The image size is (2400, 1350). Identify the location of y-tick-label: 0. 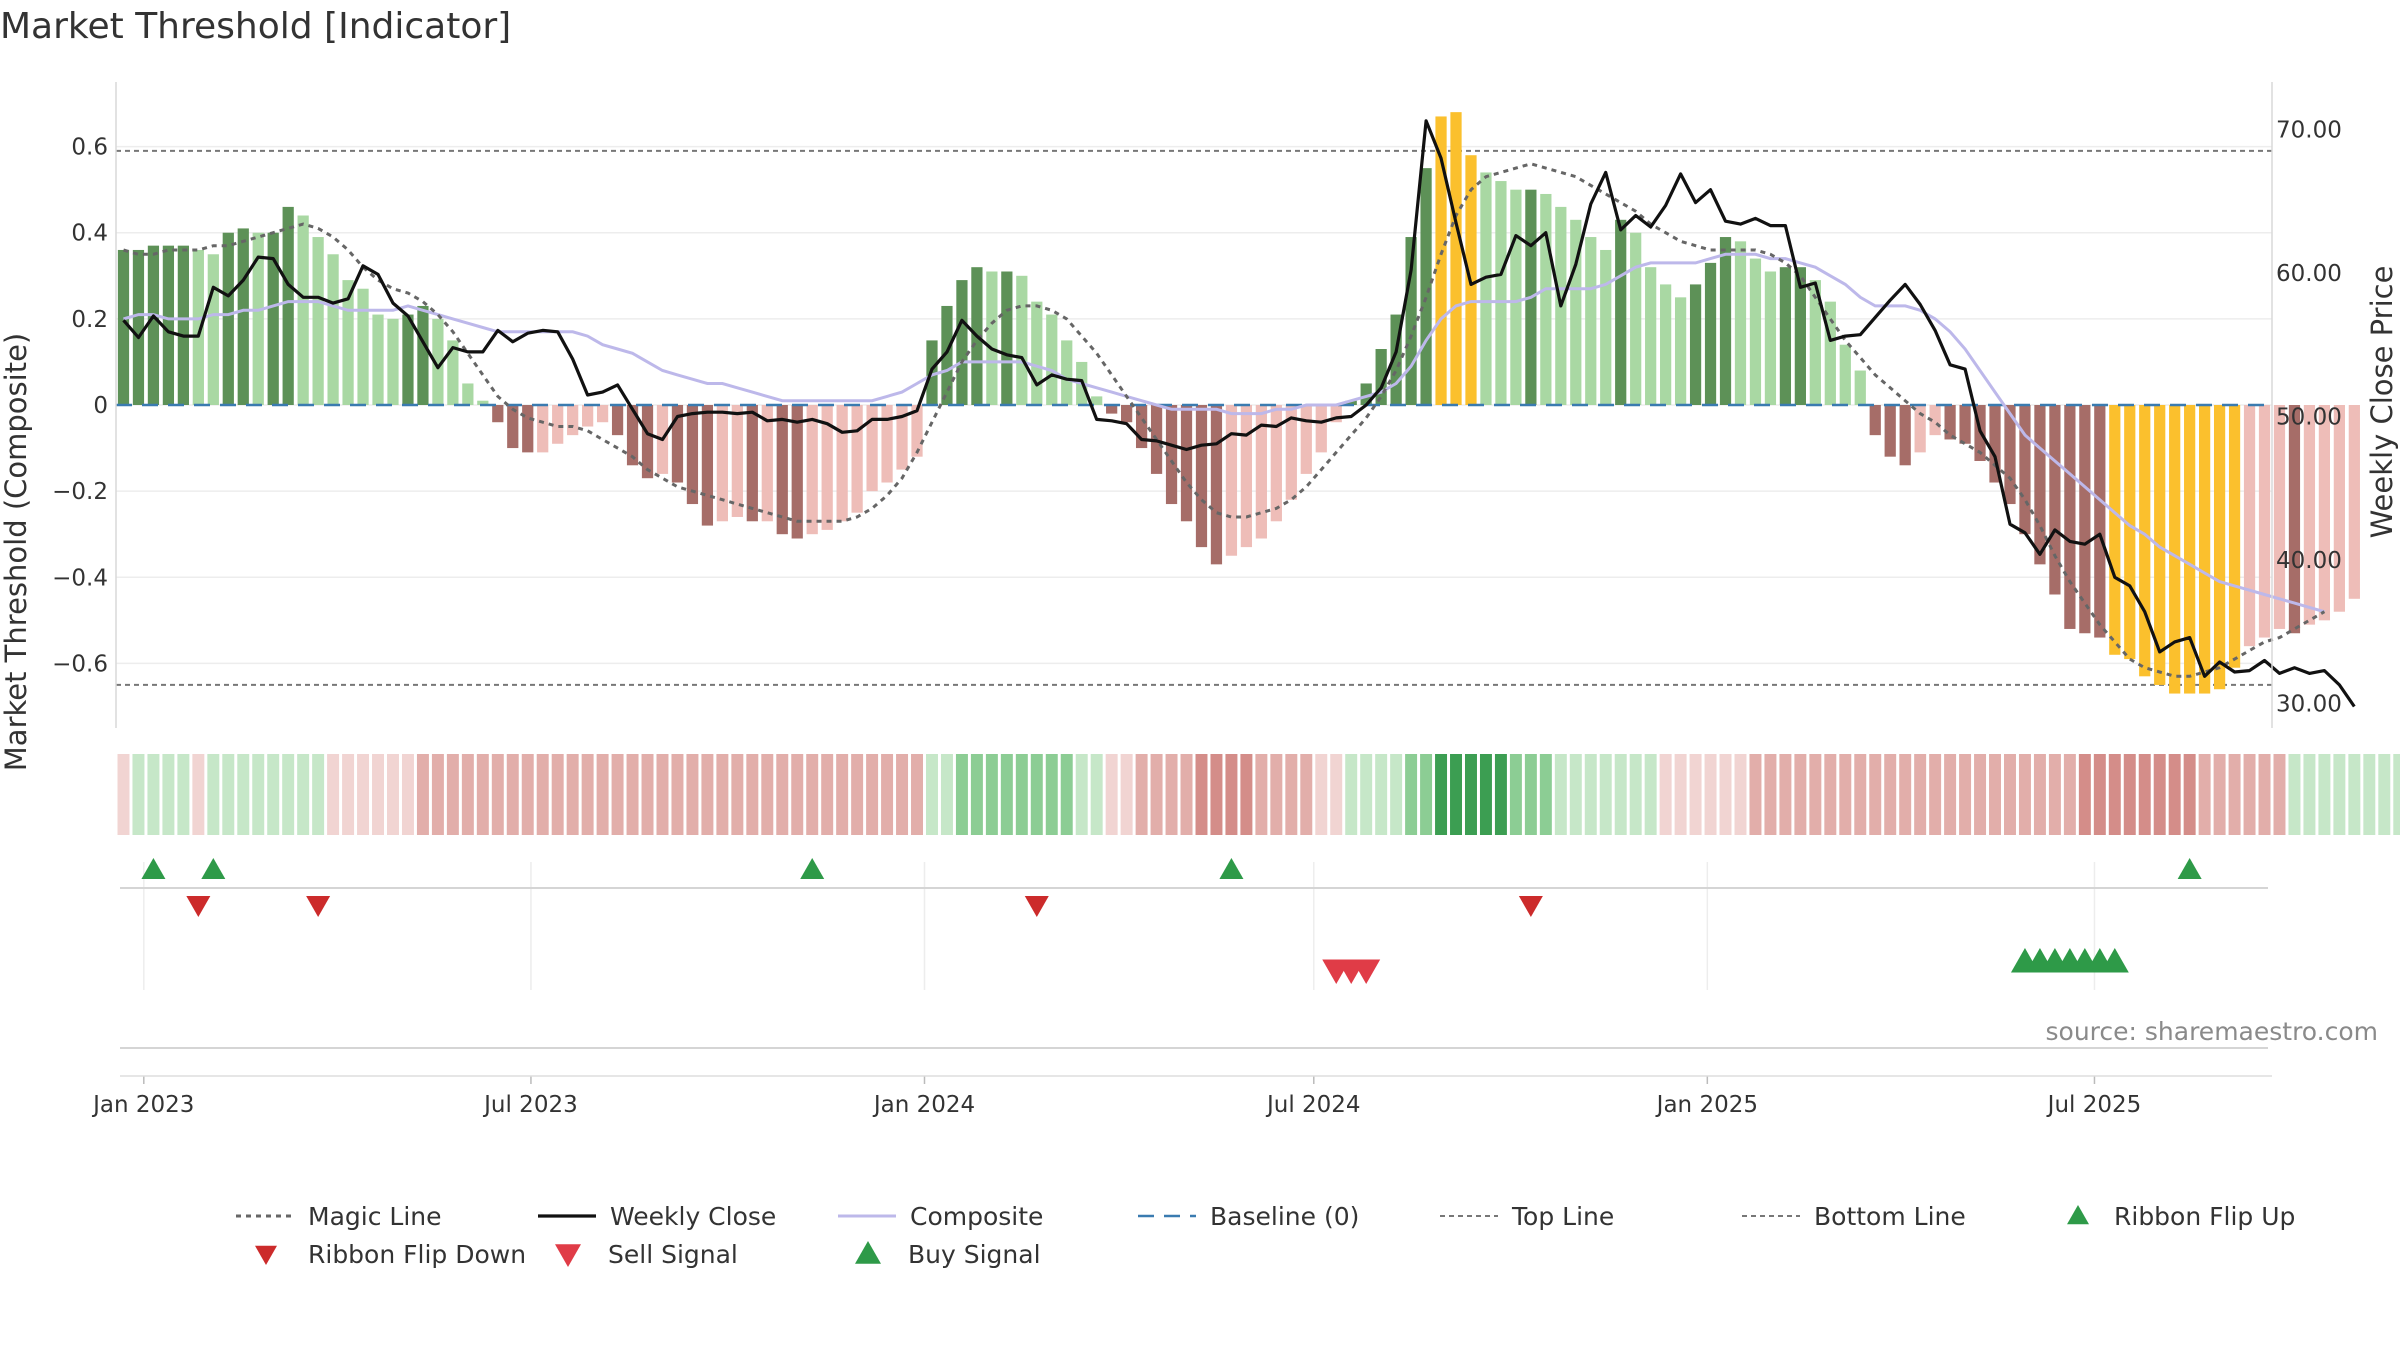
(100, 406).